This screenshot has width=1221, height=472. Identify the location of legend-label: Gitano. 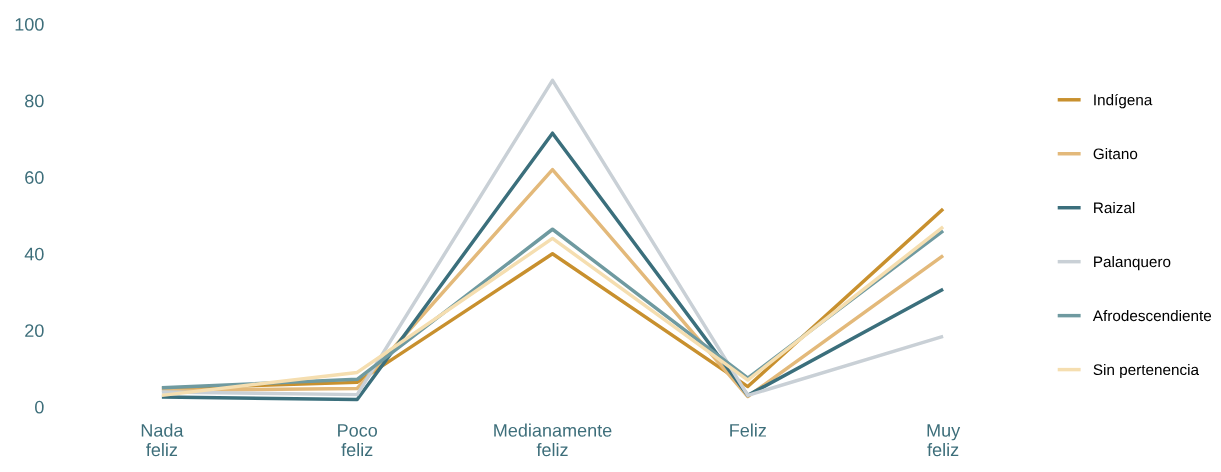
(1115, 154).